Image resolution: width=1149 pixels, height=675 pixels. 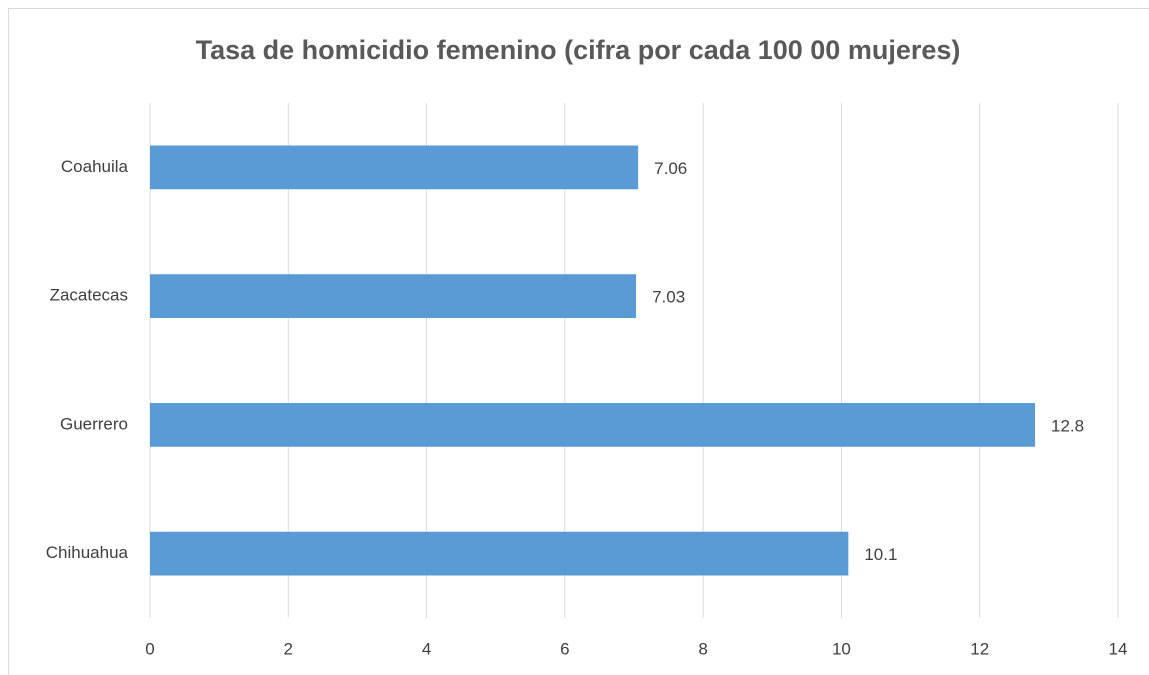 What do you see at coordinates (979, 648) in the screenshot?
I see `x-tick-label: 12` at bounding box center [979, 648].